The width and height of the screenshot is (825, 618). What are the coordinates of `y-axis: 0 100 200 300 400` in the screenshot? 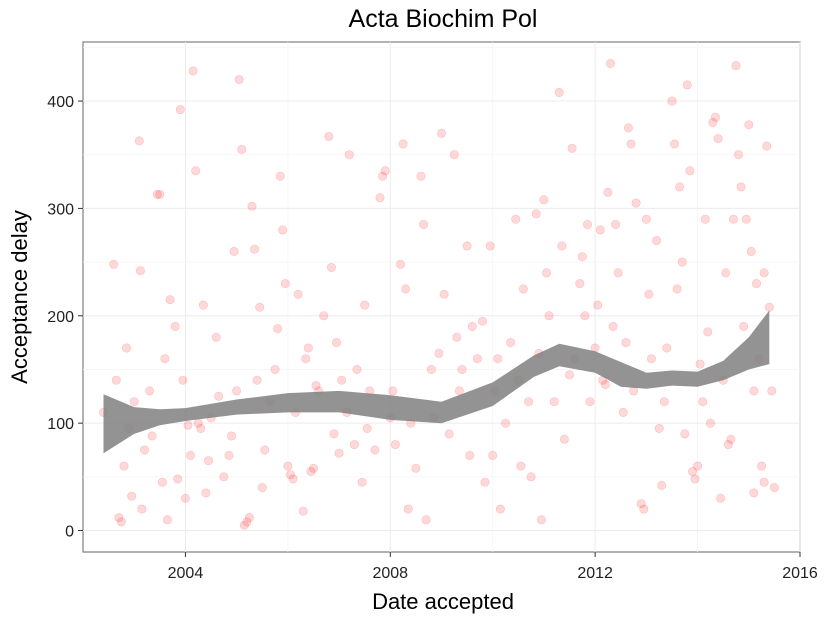 It's located at (65, 317).